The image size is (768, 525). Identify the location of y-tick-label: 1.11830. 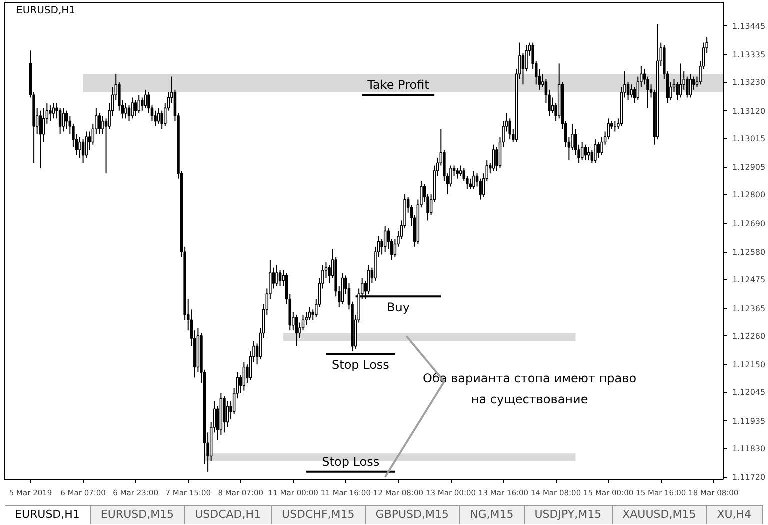
(749, 449).